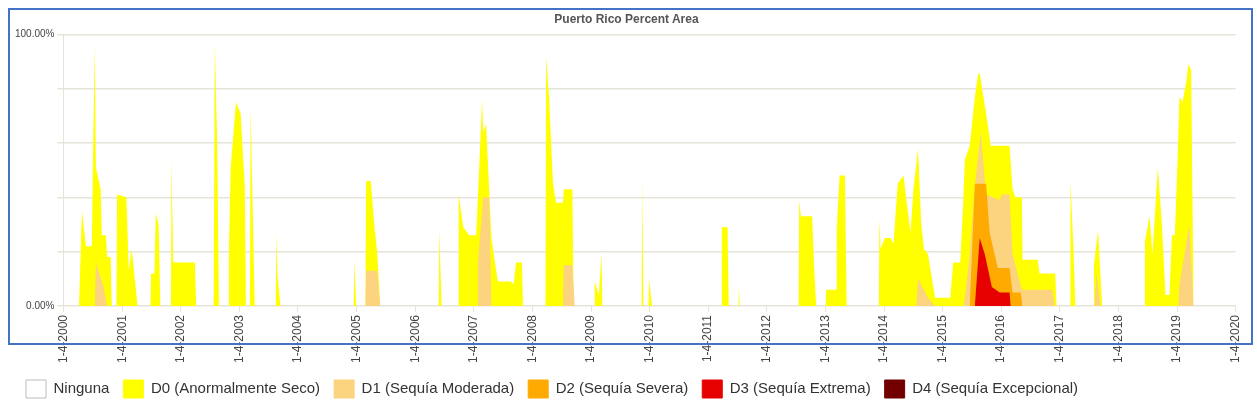 The height and width of the screenshot is (408, 1257). I want to click on x-tick-label: 1-4-2011, so click(707, 338).